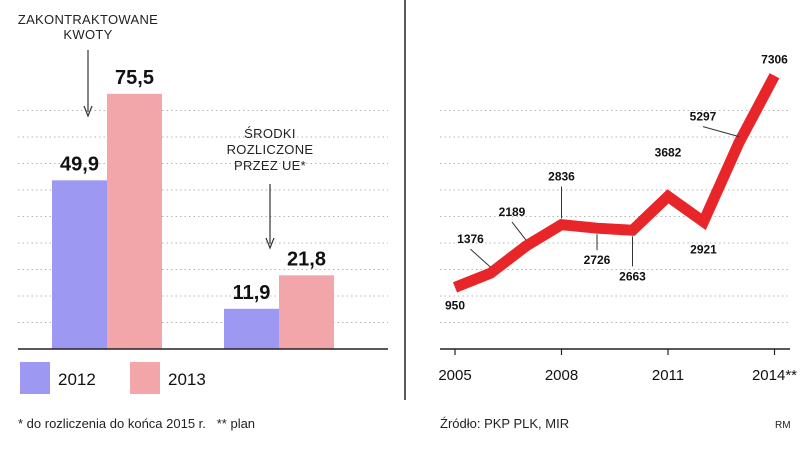 This screenshot has width=805, height=456. Describe the element at coordinates (88, 19) in the screenshot. I see `annotation-contracted: ZAKONTRAKTOWANE` at that location.